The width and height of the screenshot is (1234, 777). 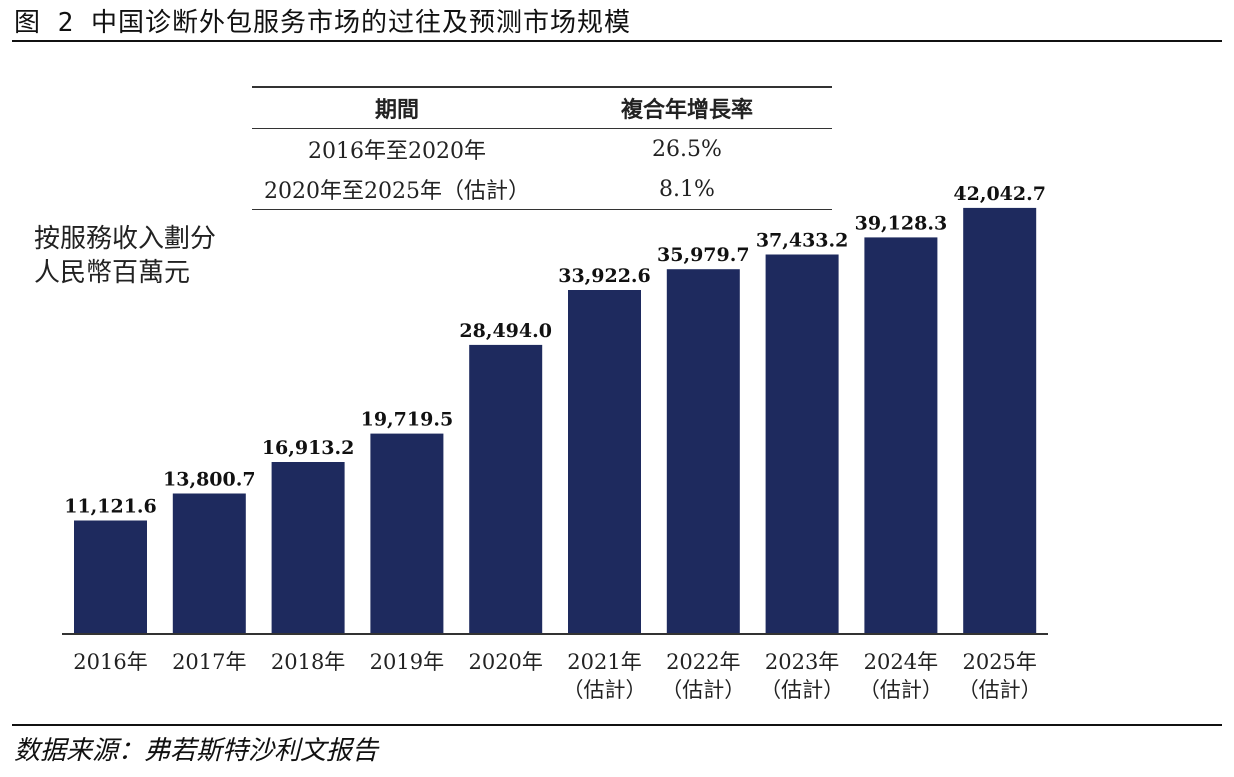 I want to click on category-label: 2022年, so click(x=703, y=662).